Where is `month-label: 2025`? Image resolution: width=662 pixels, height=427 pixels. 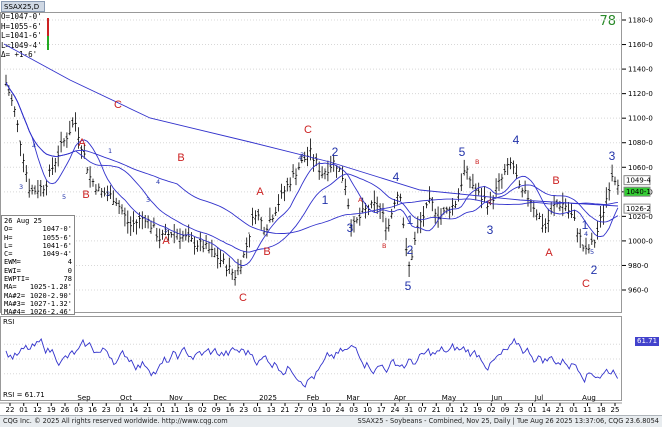
month-label: 2025 is located at coordinates (268, 398).